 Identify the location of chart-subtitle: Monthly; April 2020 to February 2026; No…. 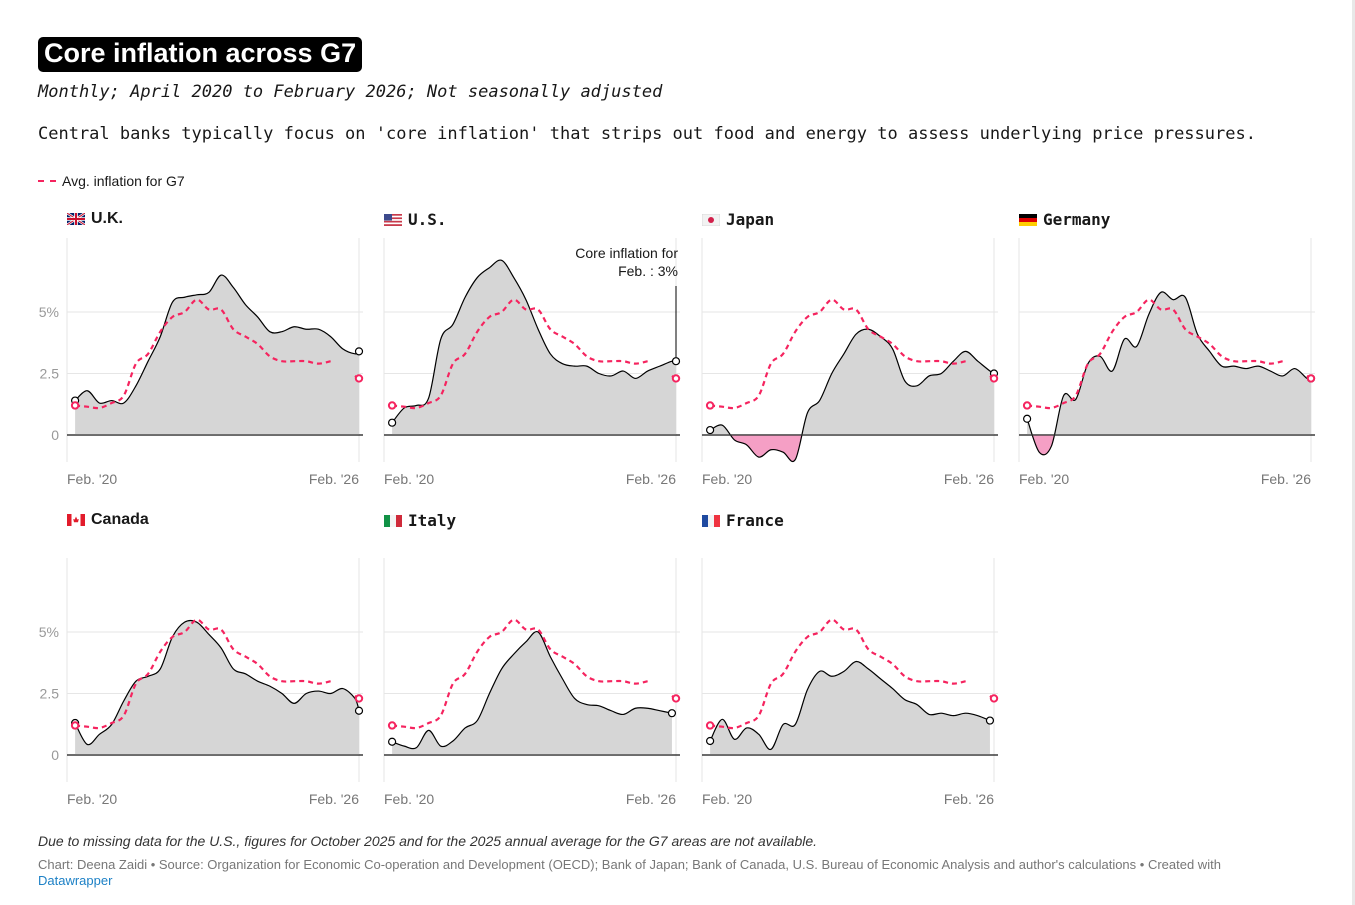
(350, 92).